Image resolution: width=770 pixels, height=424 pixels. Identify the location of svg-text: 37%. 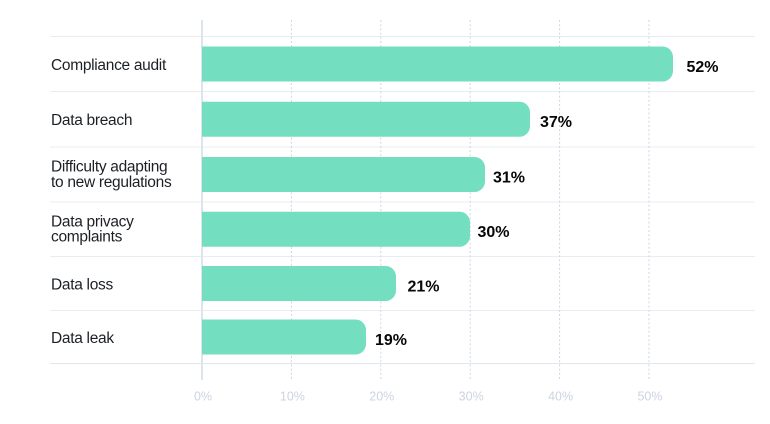
(556, 122).